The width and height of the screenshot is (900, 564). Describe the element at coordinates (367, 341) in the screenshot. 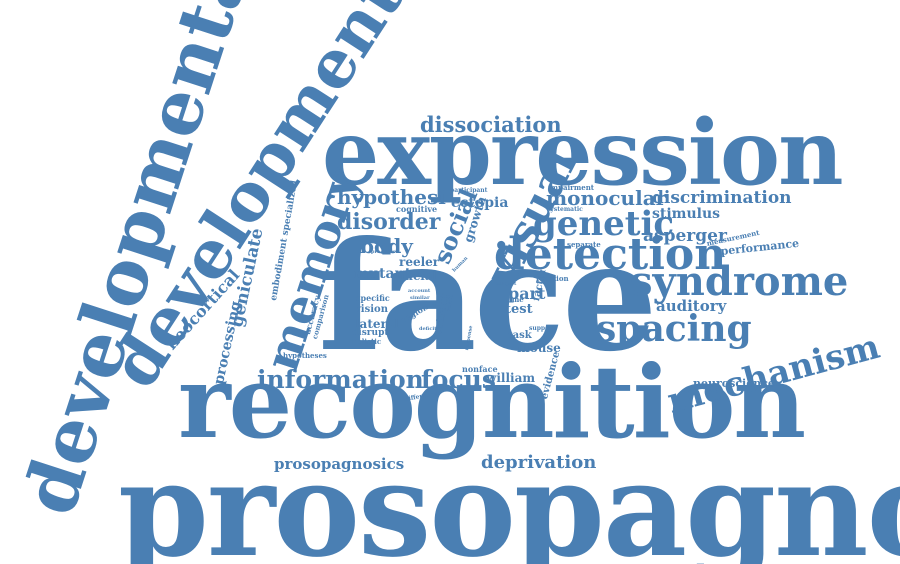

I see `word-holistic: holistic` at that location.